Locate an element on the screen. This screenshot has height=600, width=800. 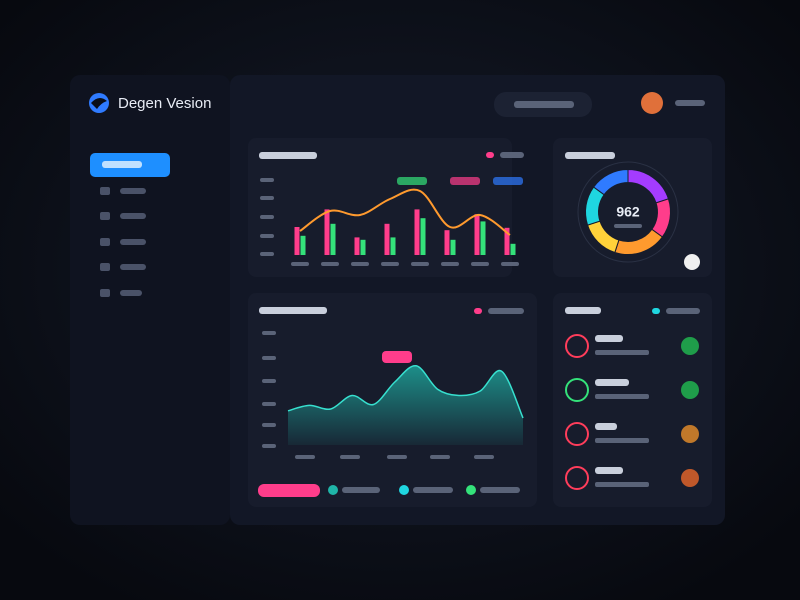
donut-card is located at coordinates (632, 207).